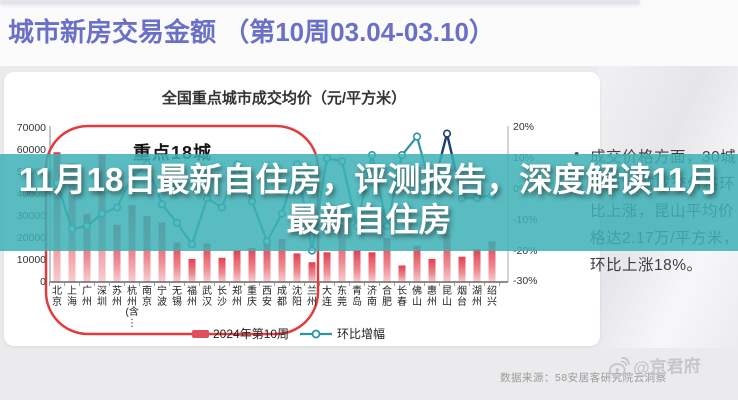  What do you see at coordinates (31, 128) in the screenshot?
I see `left-axis-tick: 70000` at bounding box center [31, 128].